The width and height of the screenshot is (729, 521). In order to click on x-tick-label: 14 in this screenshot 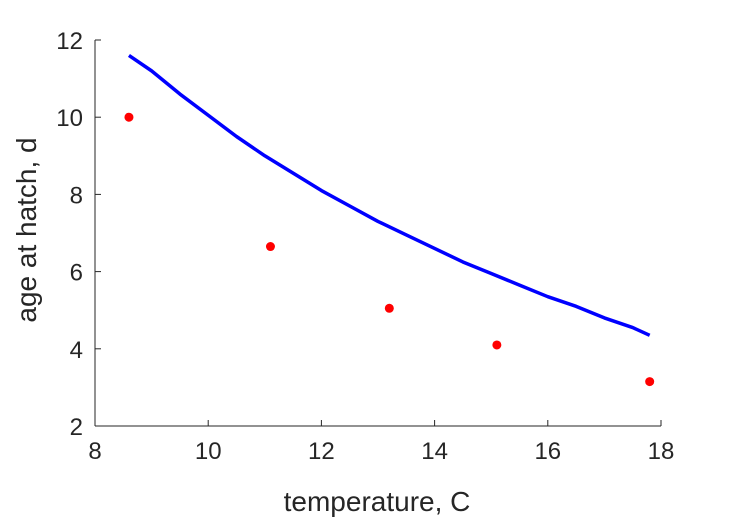, I will do `click(434, 451)`.